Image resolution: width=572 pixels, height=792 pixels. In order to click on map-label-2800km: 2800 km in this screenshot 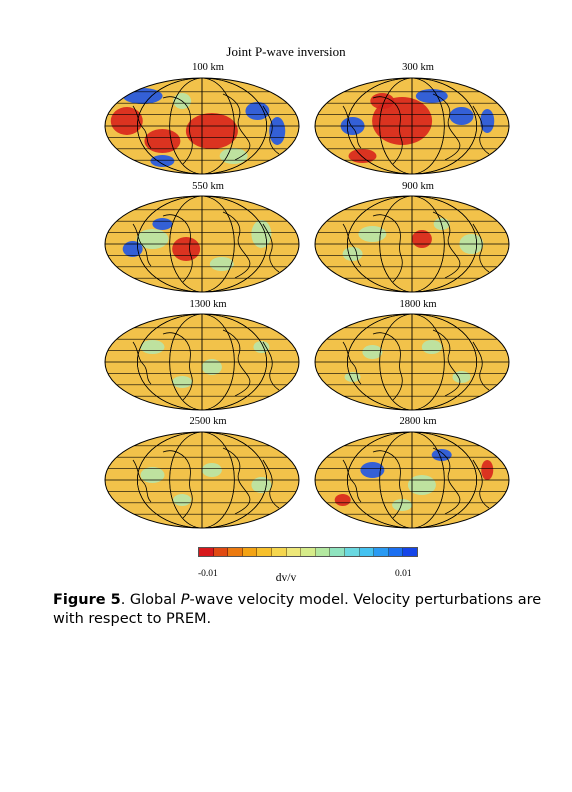, I will do `click(418, 421)`.